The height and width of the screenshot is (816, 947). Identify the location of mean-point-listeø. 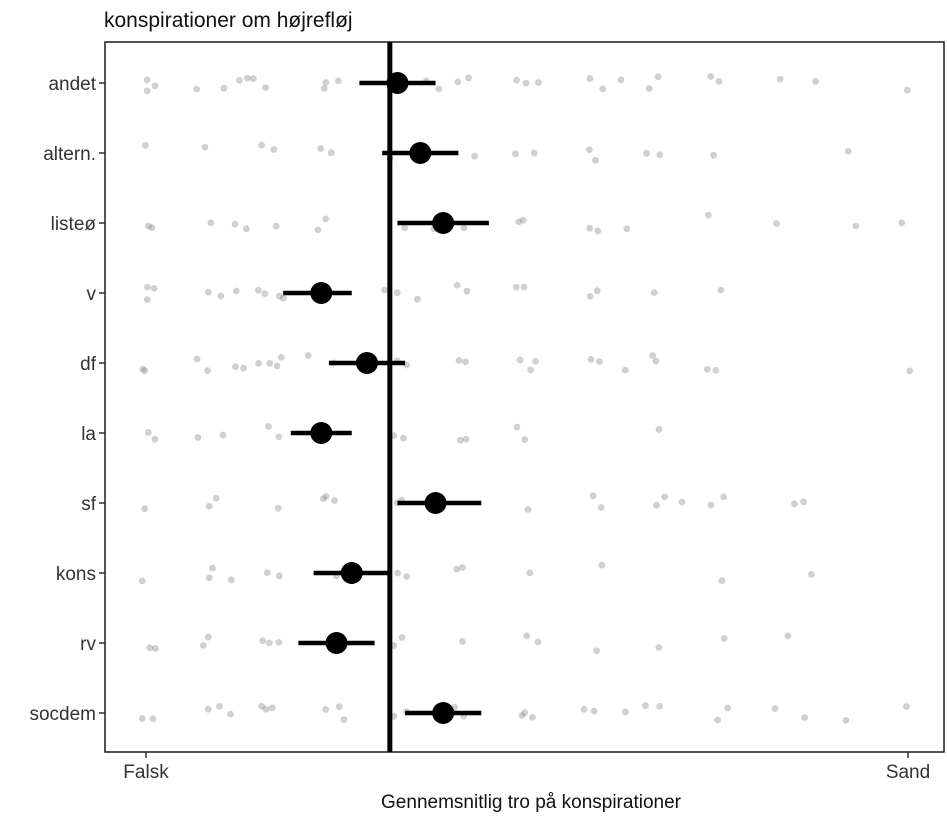
(443, 223).